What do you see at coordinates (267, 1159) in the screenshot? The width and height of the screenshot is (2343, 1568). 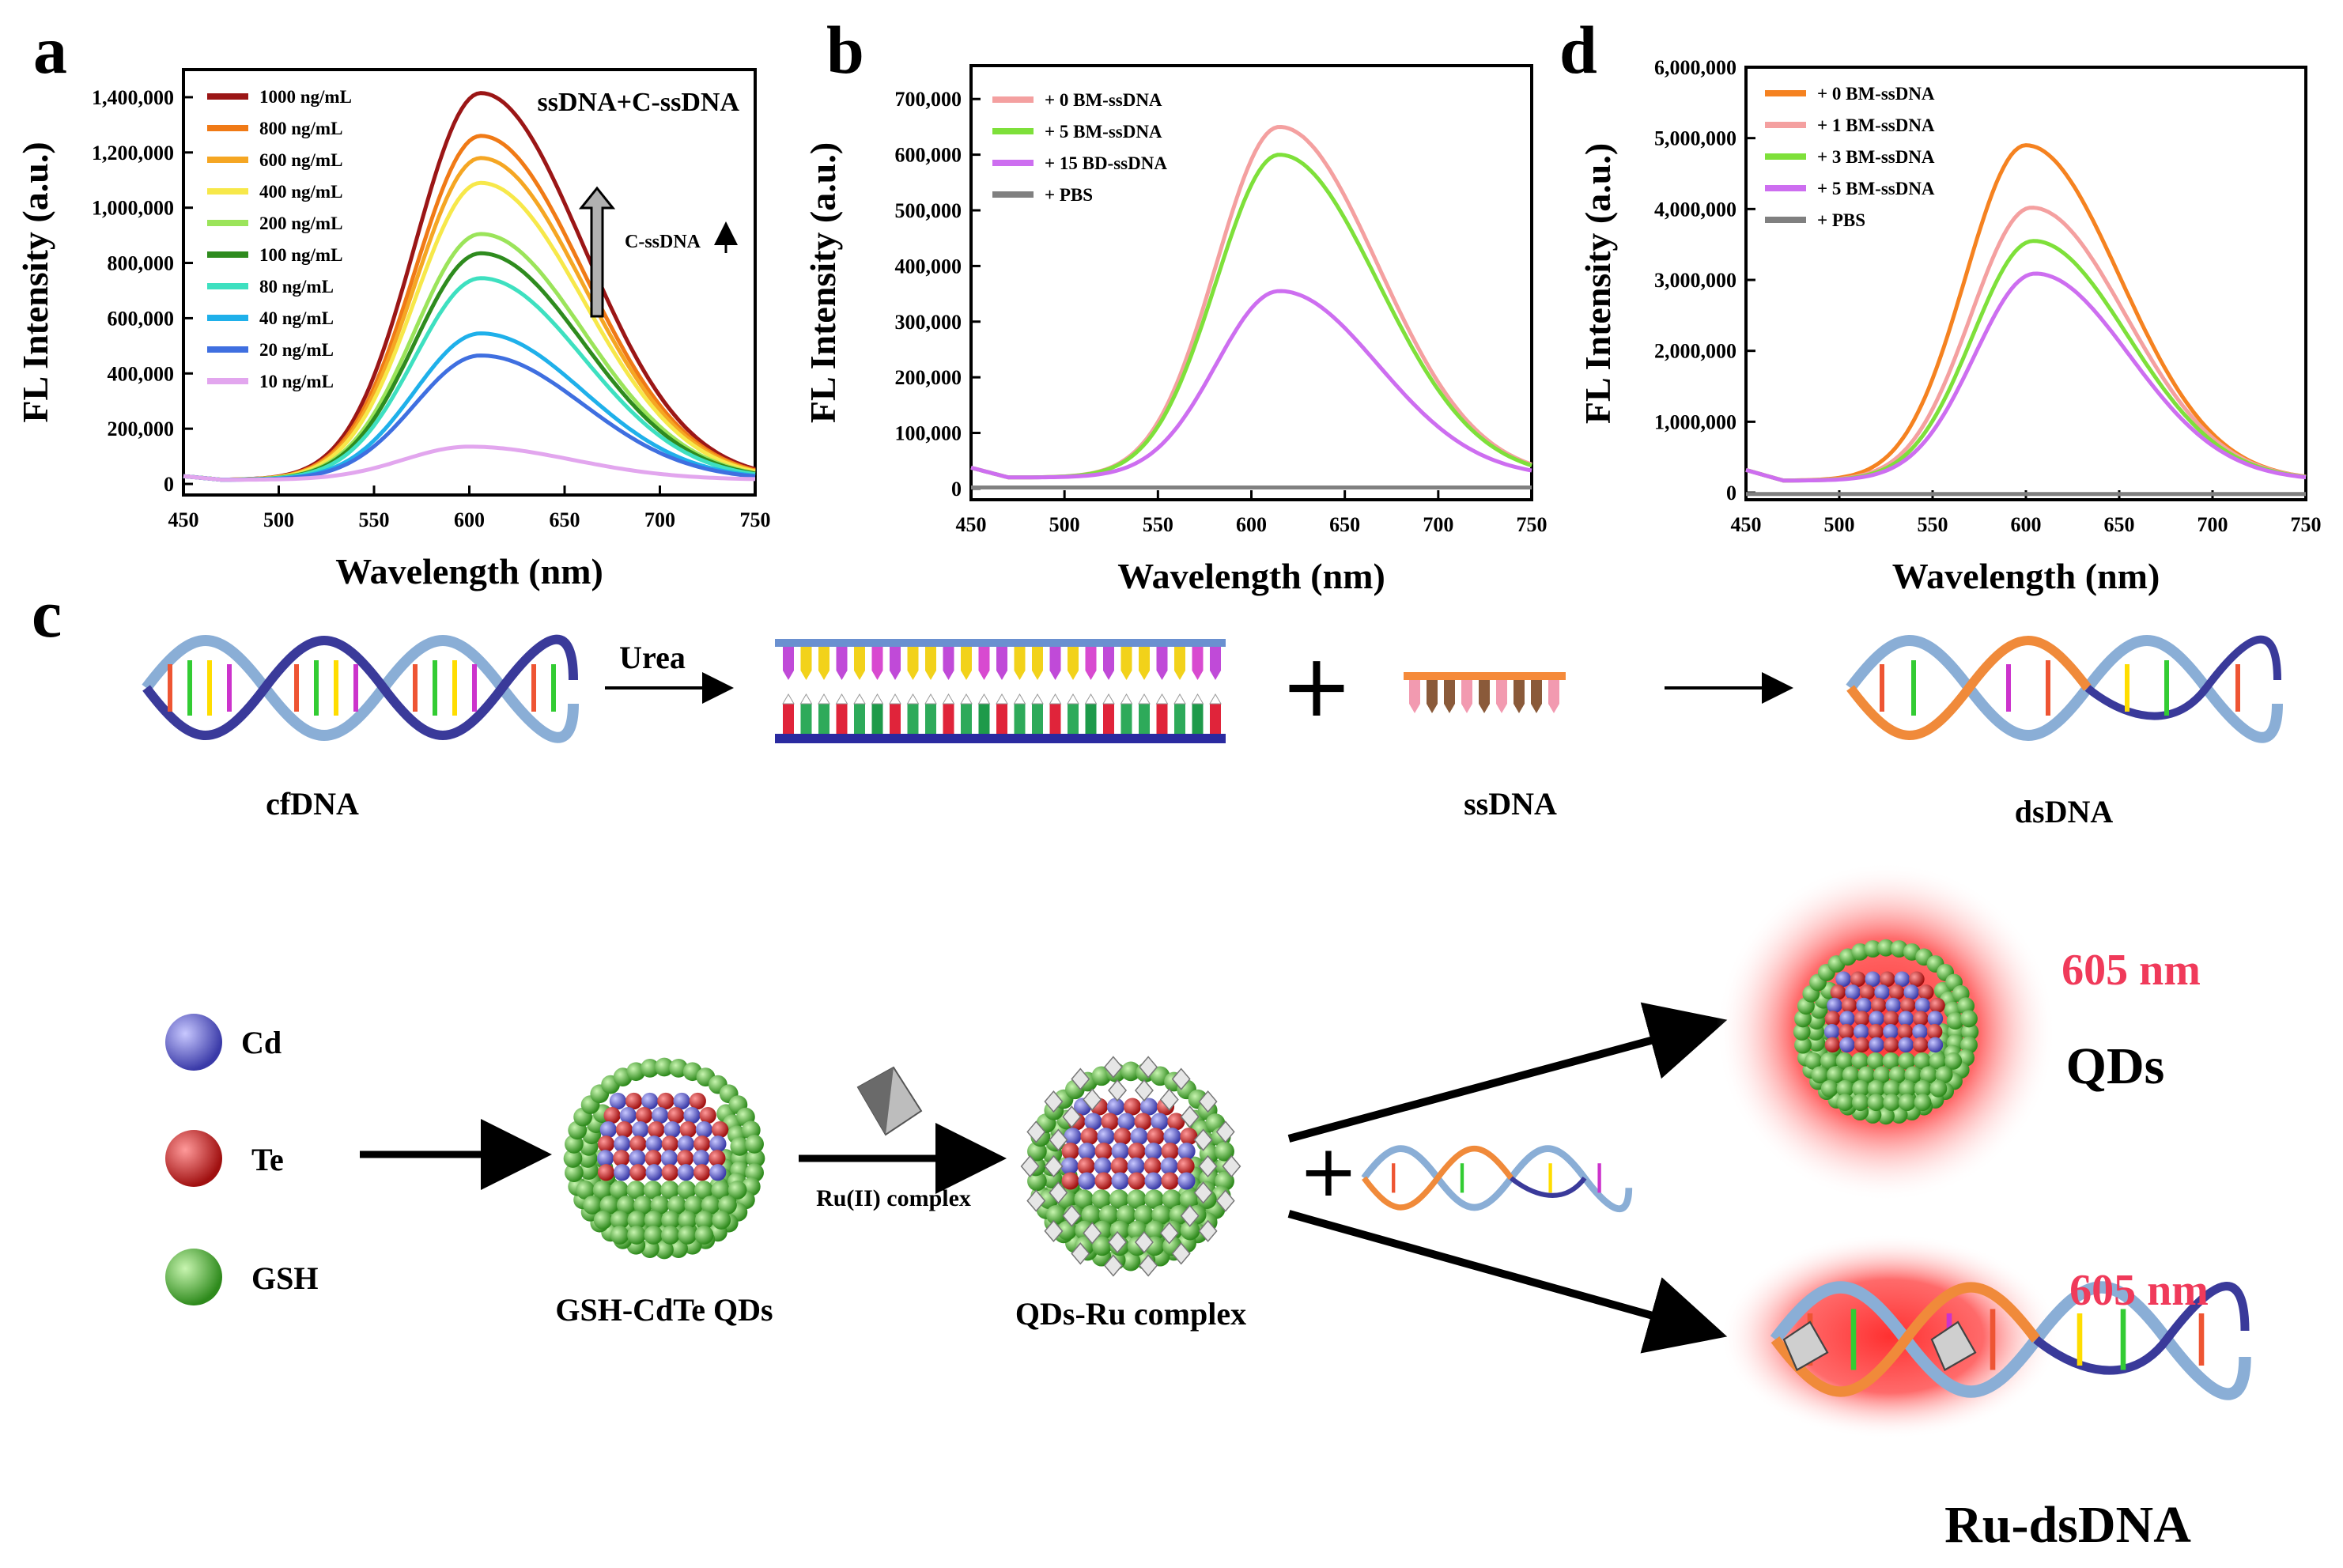 I see `te-label: Te` at bounding box center [267, 1159].